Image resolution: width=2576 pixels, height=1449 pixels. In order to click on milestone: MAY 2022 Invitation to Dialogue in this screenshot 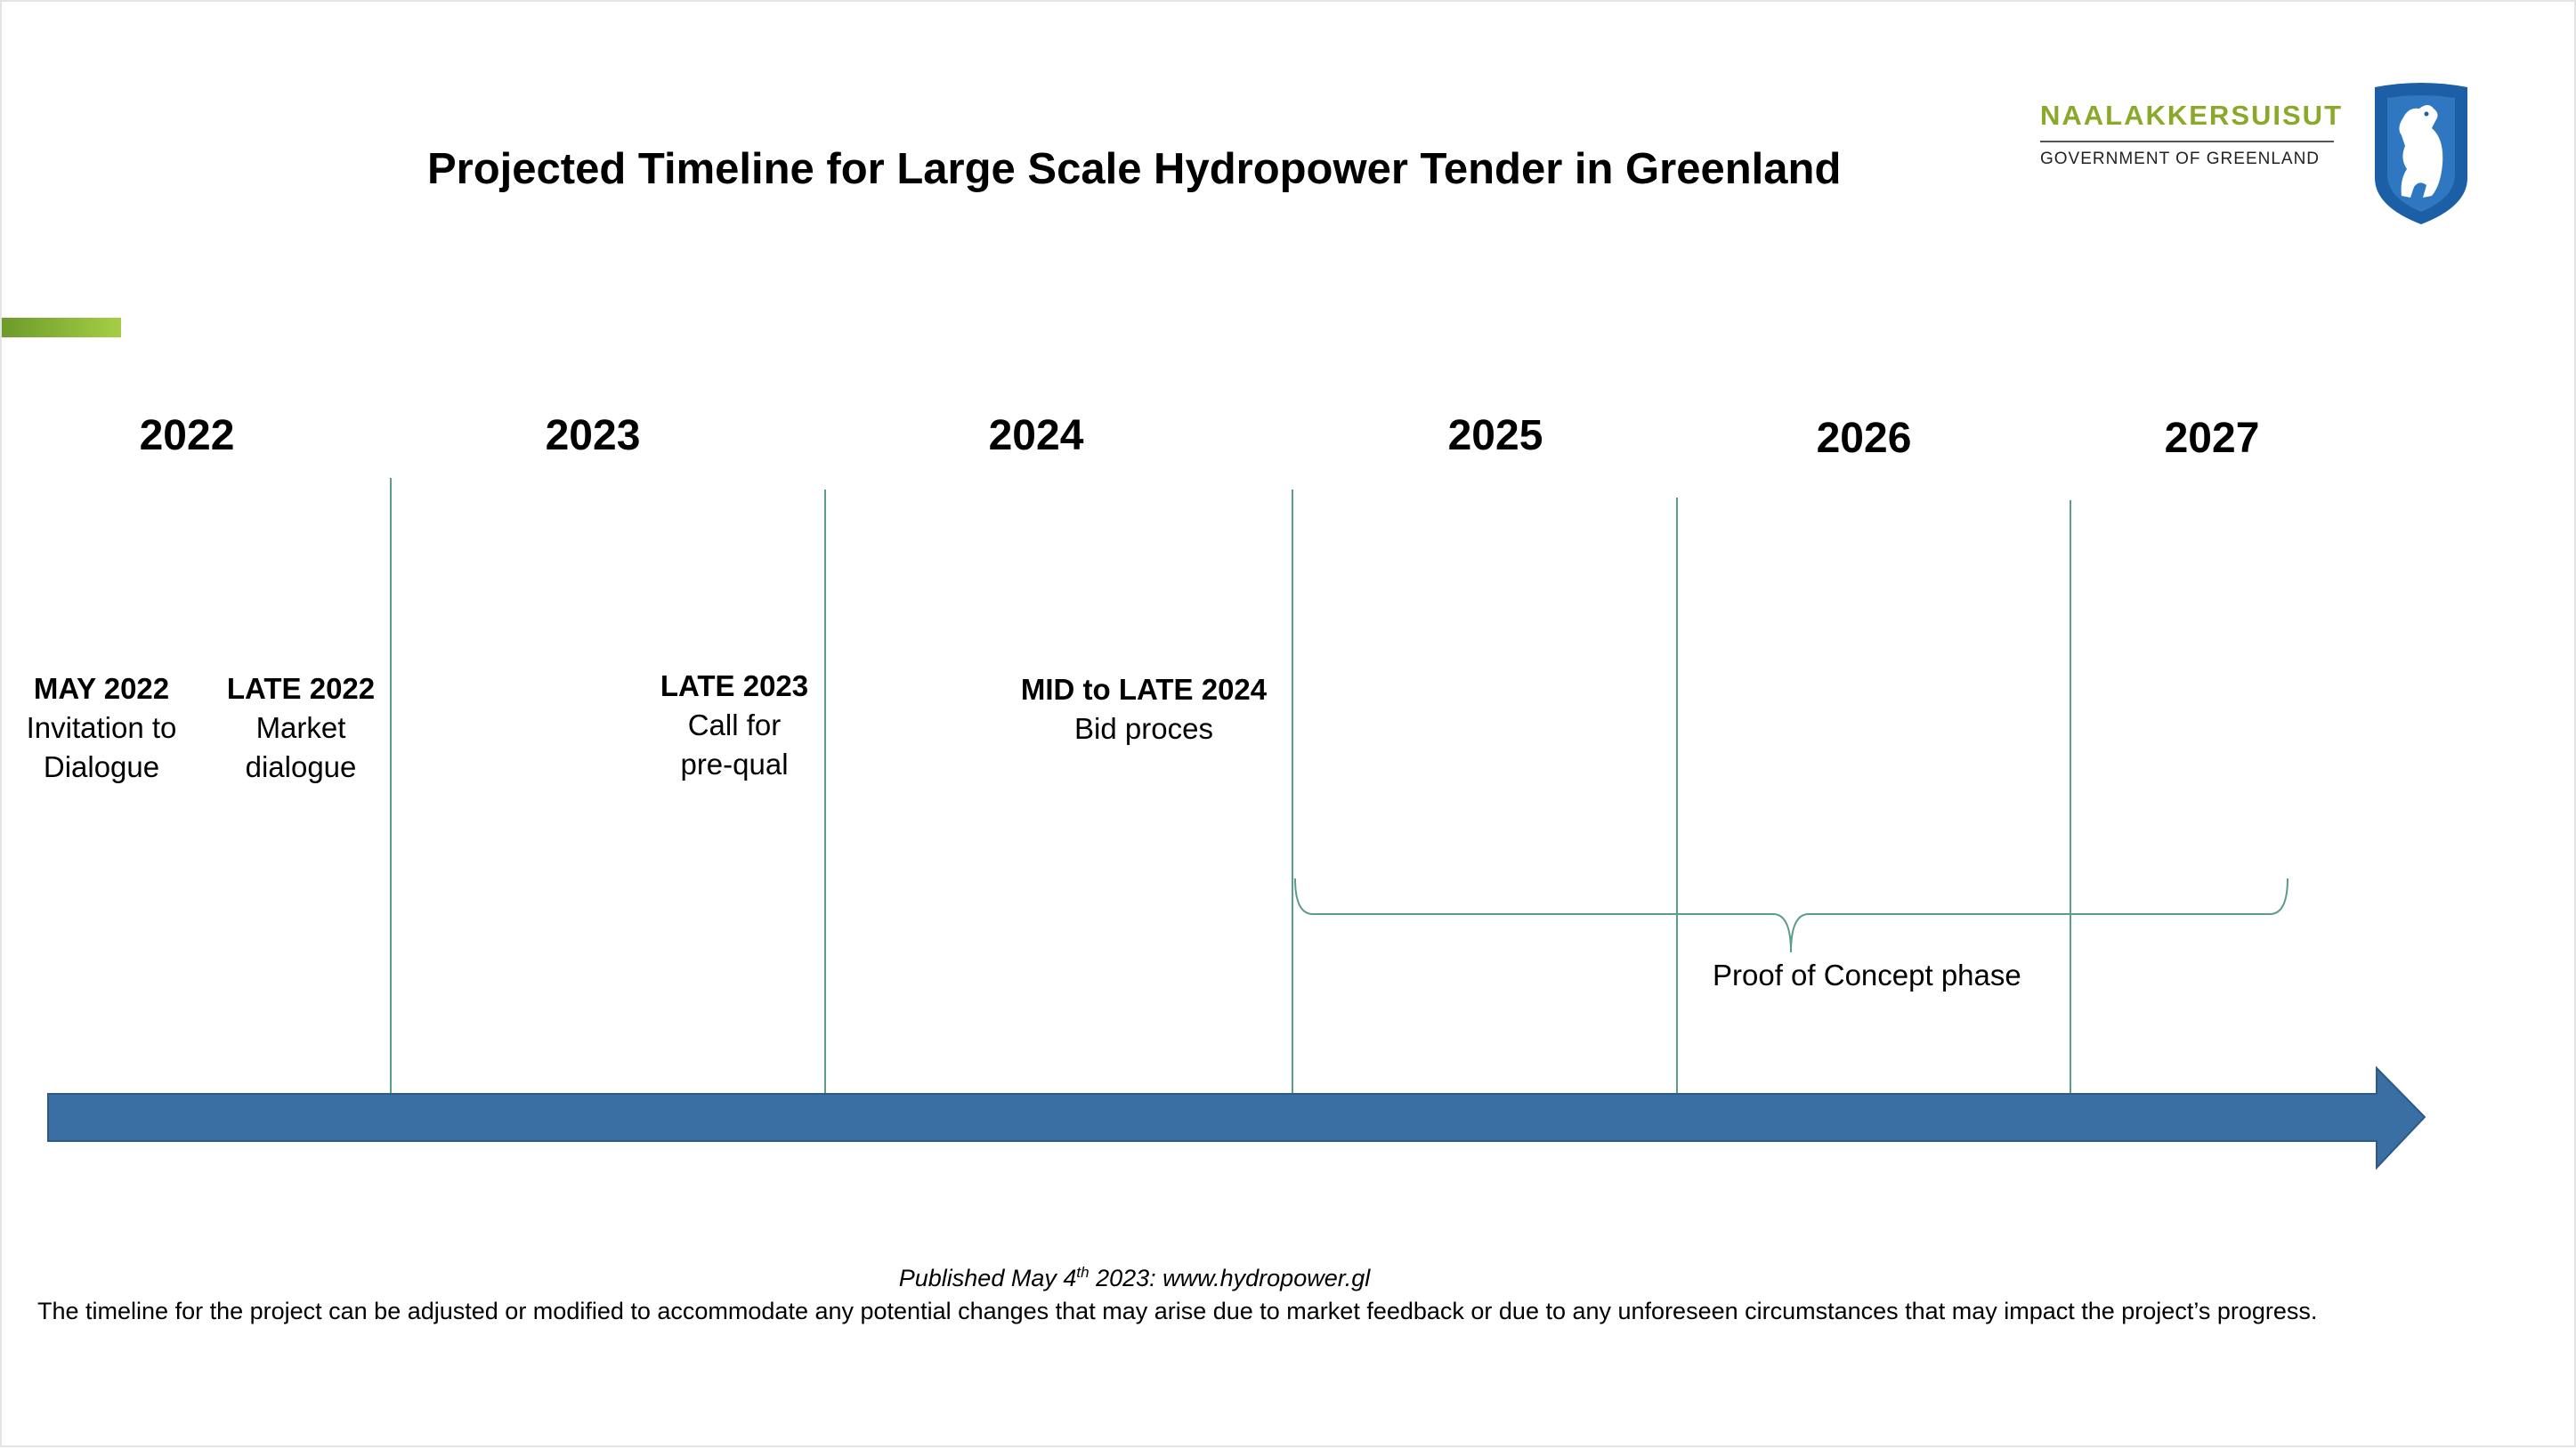, I will do `click(102, 728)`.